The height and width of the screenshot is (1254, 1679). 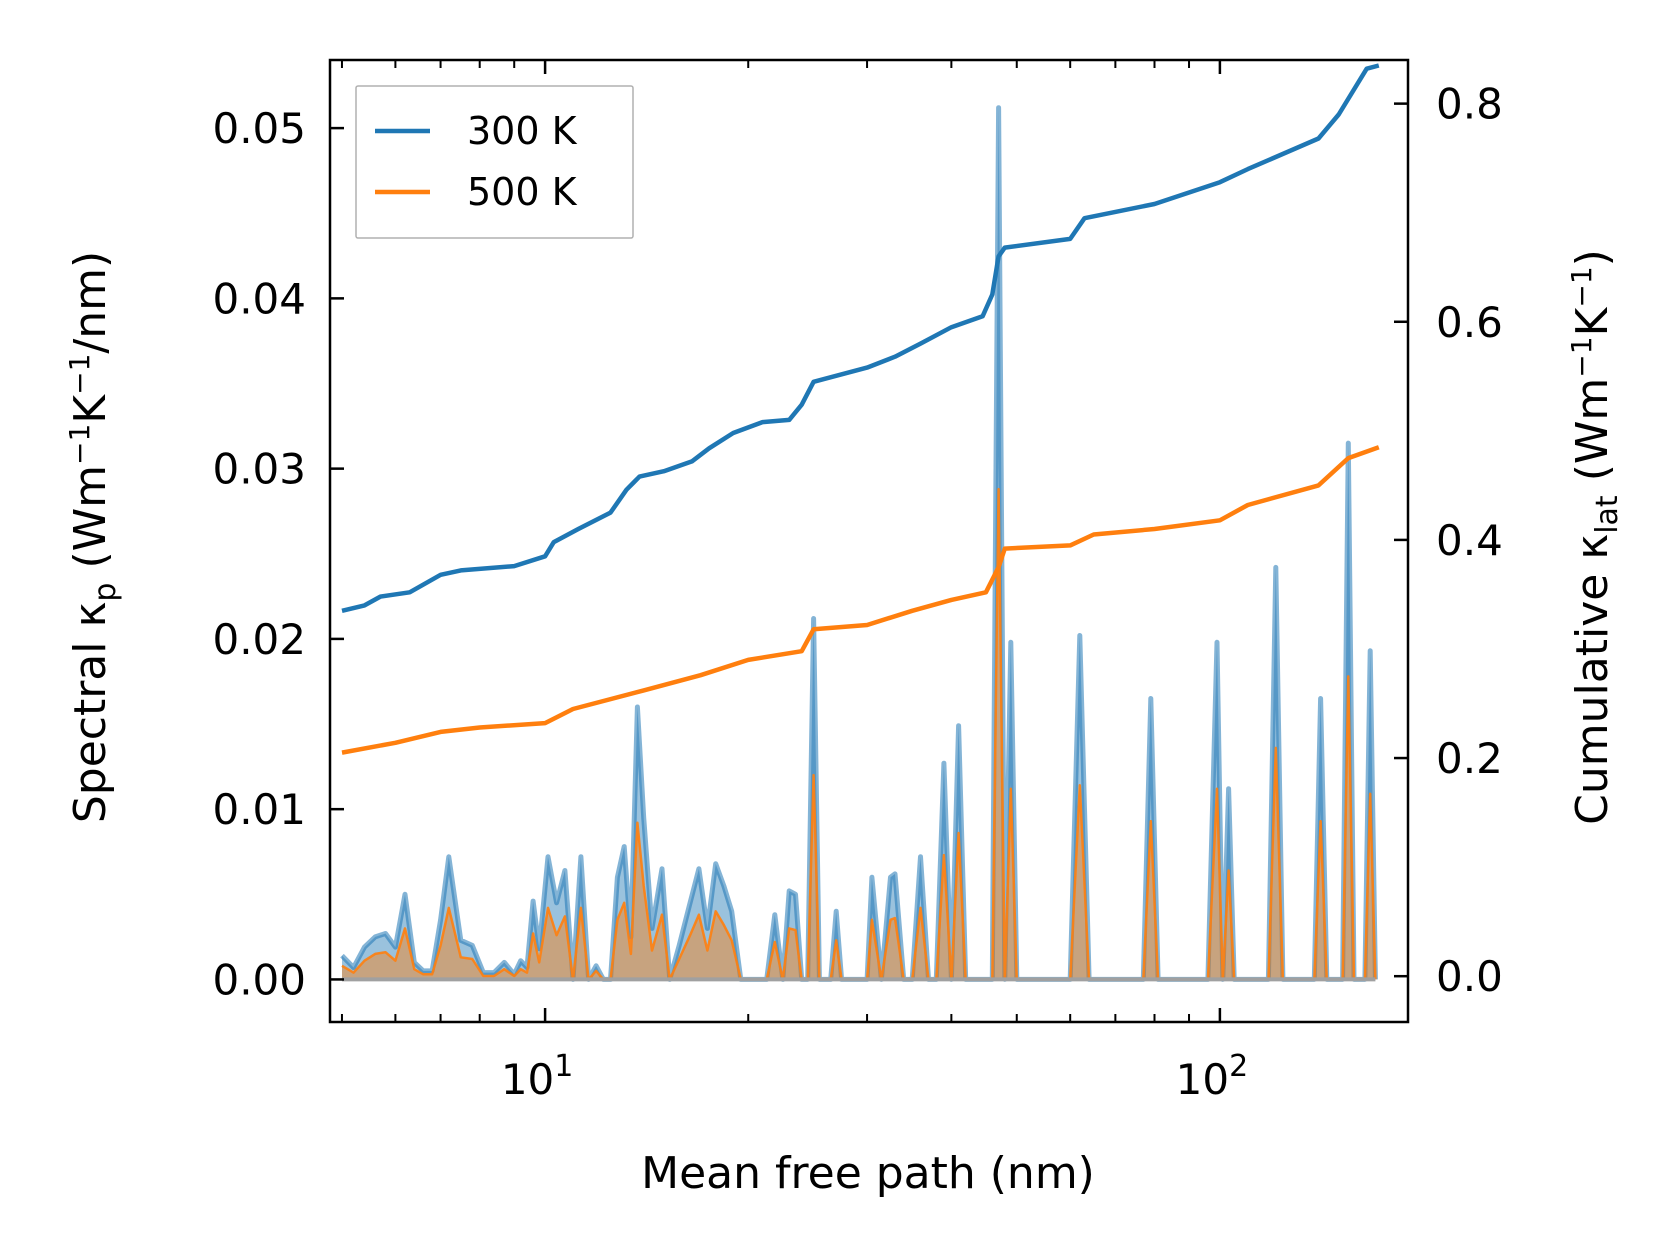 I want to click on y-left-tick-label: 0.00, so click(x=259, y=979).